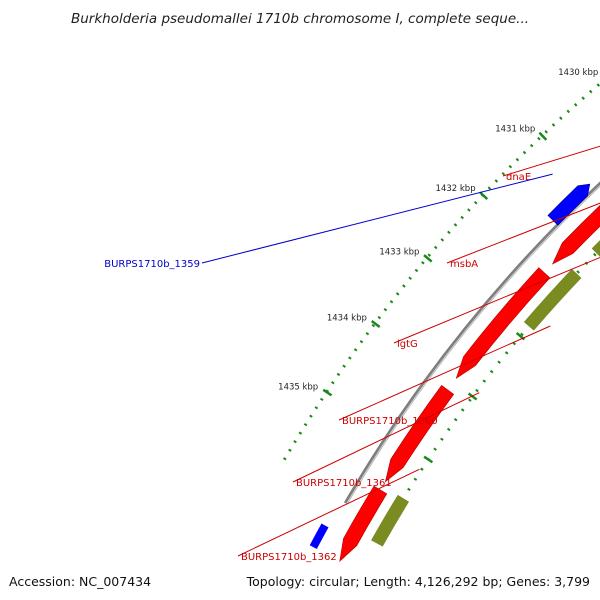 This screenshot has height=600, width=600. Describe the element at coordinates (515, 129) in the screenshot. I see `tick-label: 1431 kbp` at that location.